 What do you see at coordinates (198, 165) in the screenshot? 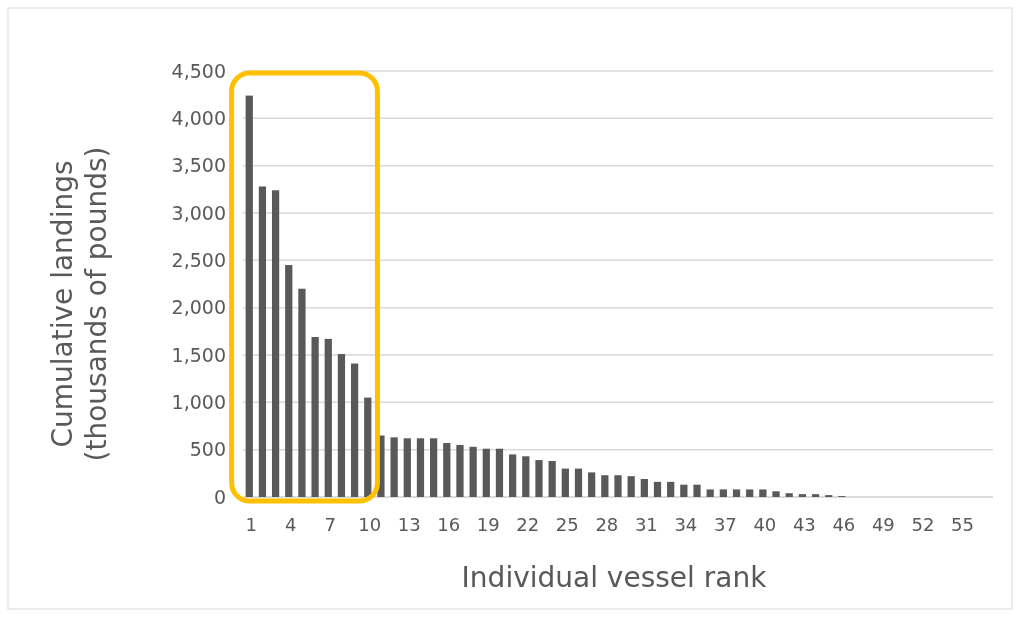
I see `y-tick-label: 3,500` at bounding box center [198, 165].